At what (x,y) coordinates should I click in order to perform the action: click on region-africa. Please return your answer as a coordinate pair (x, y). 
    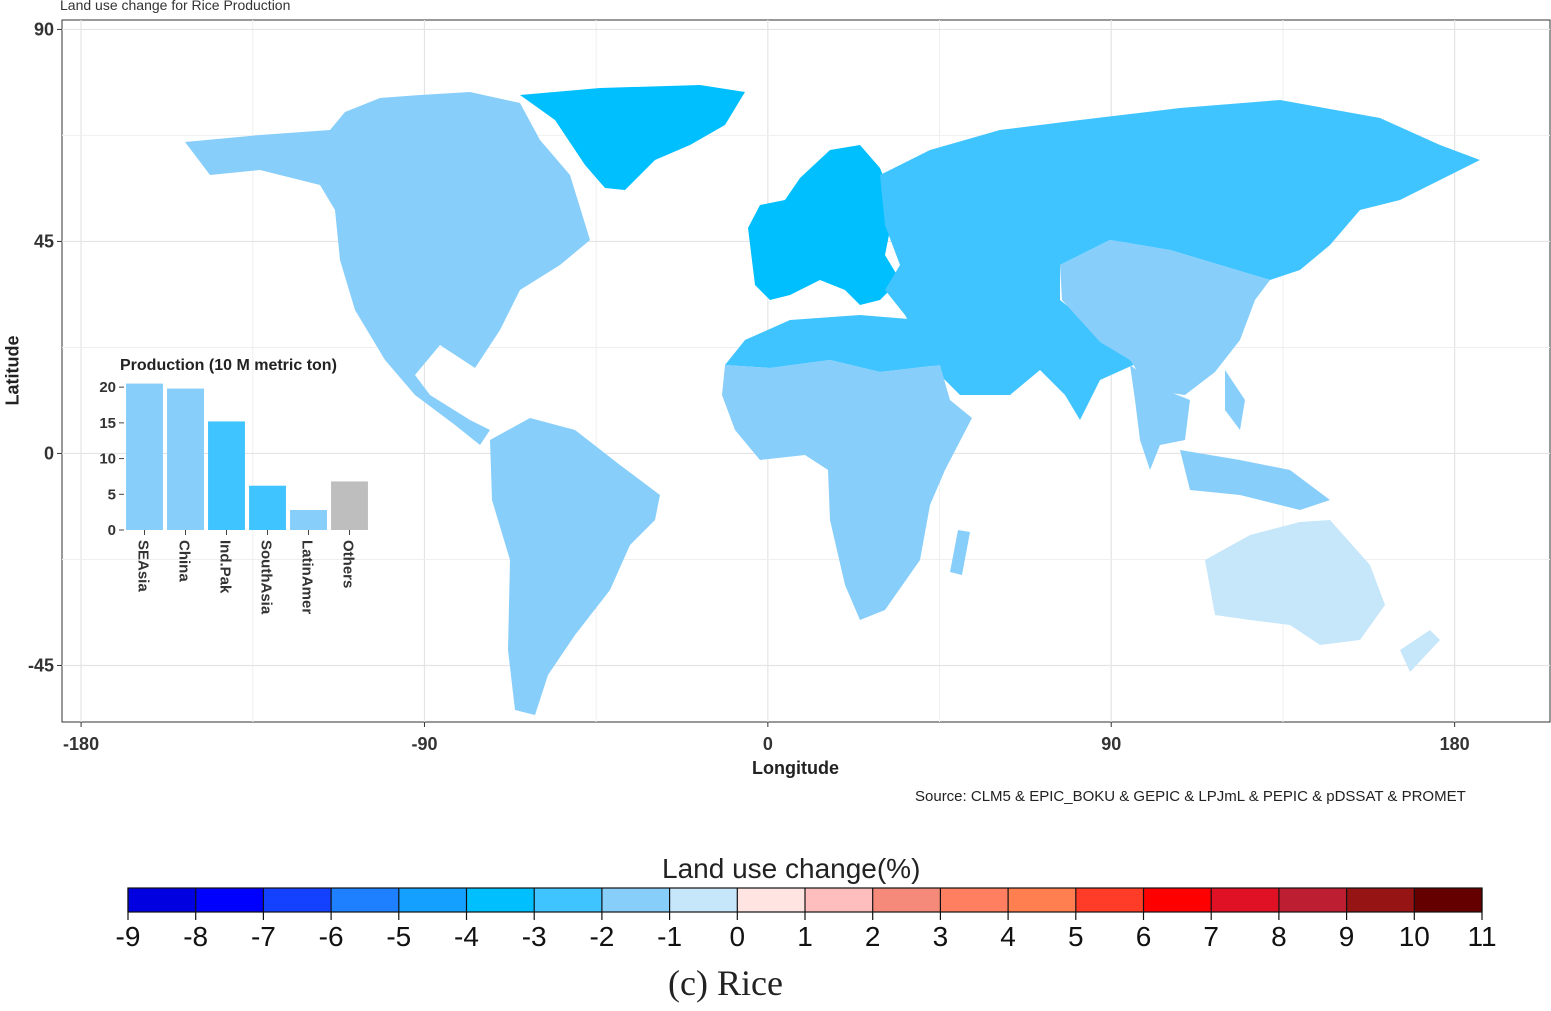
    Looking at the image, I should click on (847, 490).